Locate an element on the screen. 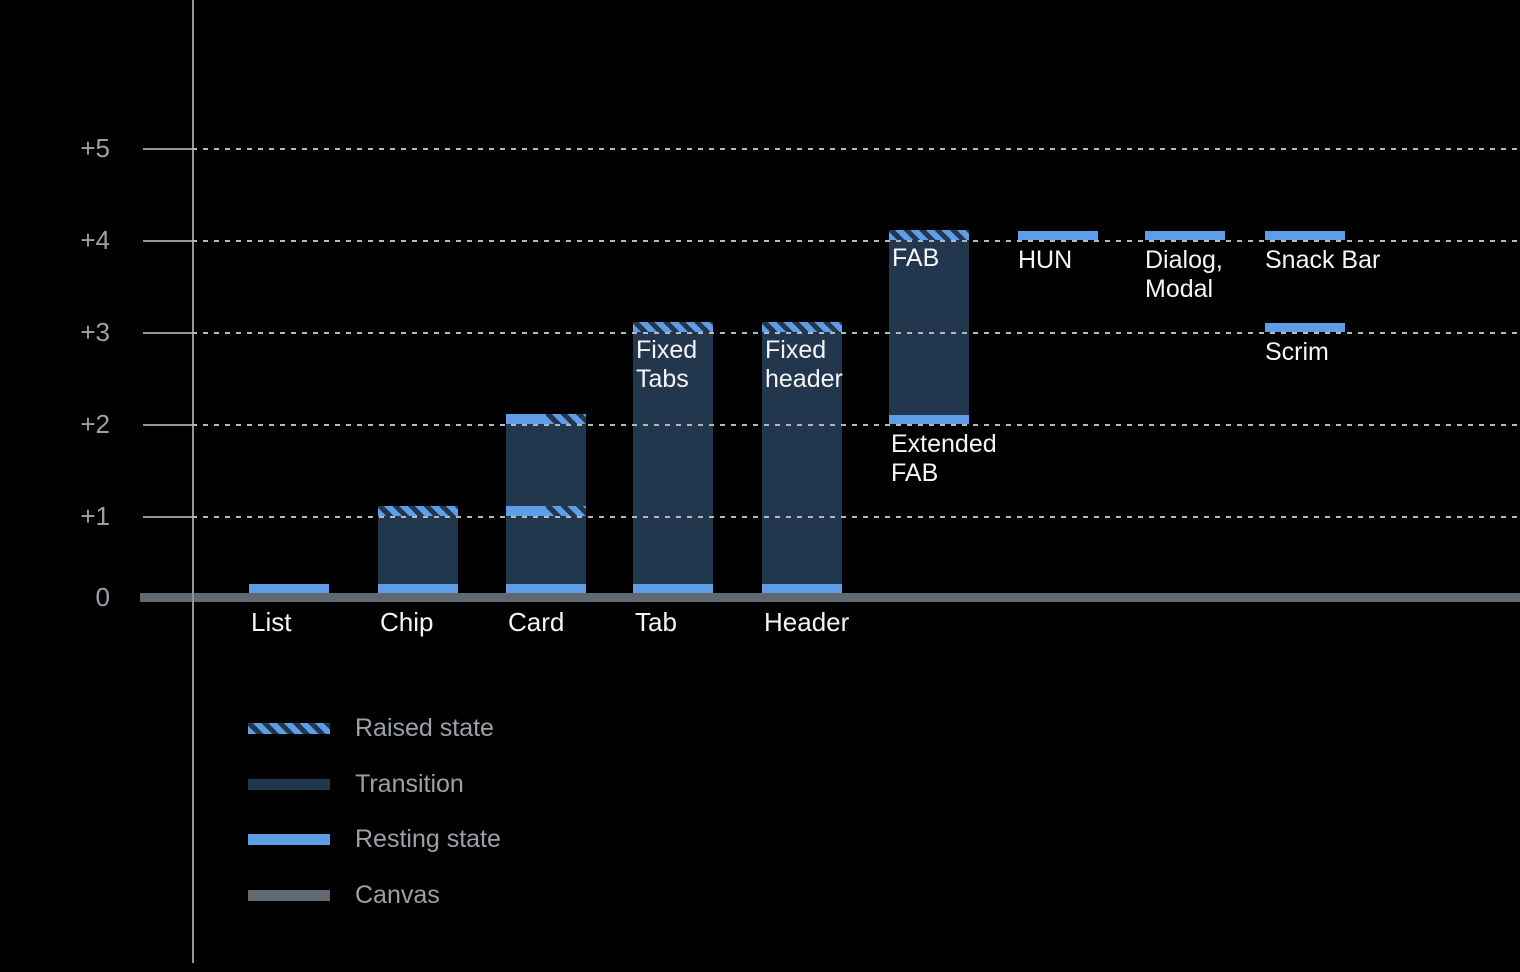  ytick-label-+4-line: +4 is located at coordinates (95, 240).